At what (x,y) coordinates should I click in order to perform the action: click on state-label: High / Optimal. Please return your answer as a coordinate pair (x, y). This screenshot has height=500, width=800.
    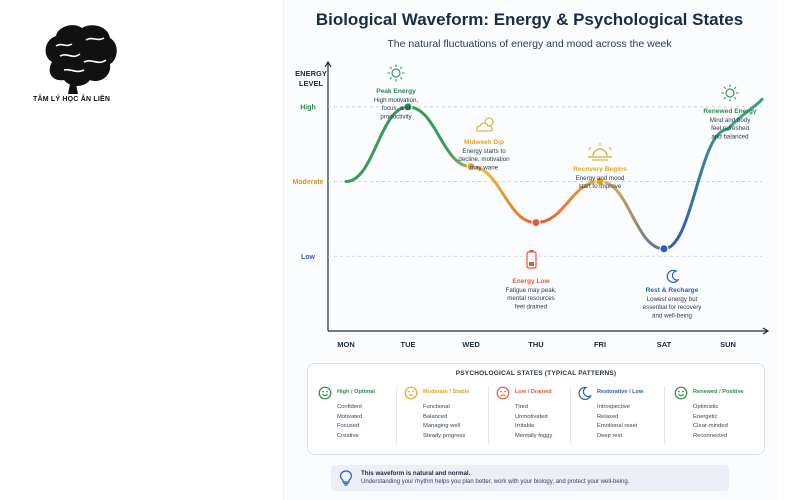
    Looking at the image, I should click on (356, 392).